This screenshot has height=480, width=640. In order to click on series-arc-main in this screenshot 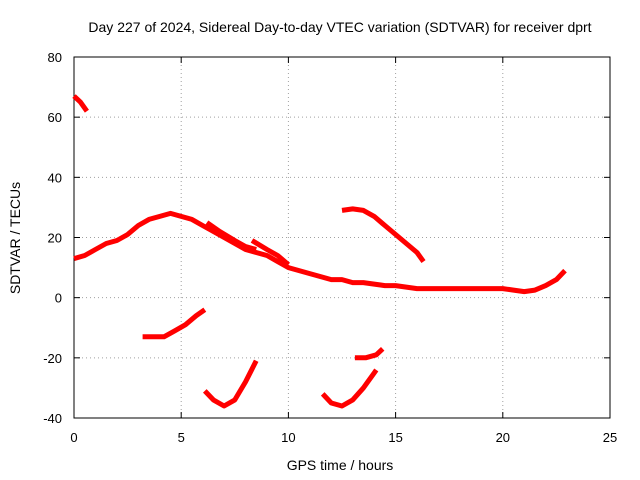, I will do `click(320, 252)`.